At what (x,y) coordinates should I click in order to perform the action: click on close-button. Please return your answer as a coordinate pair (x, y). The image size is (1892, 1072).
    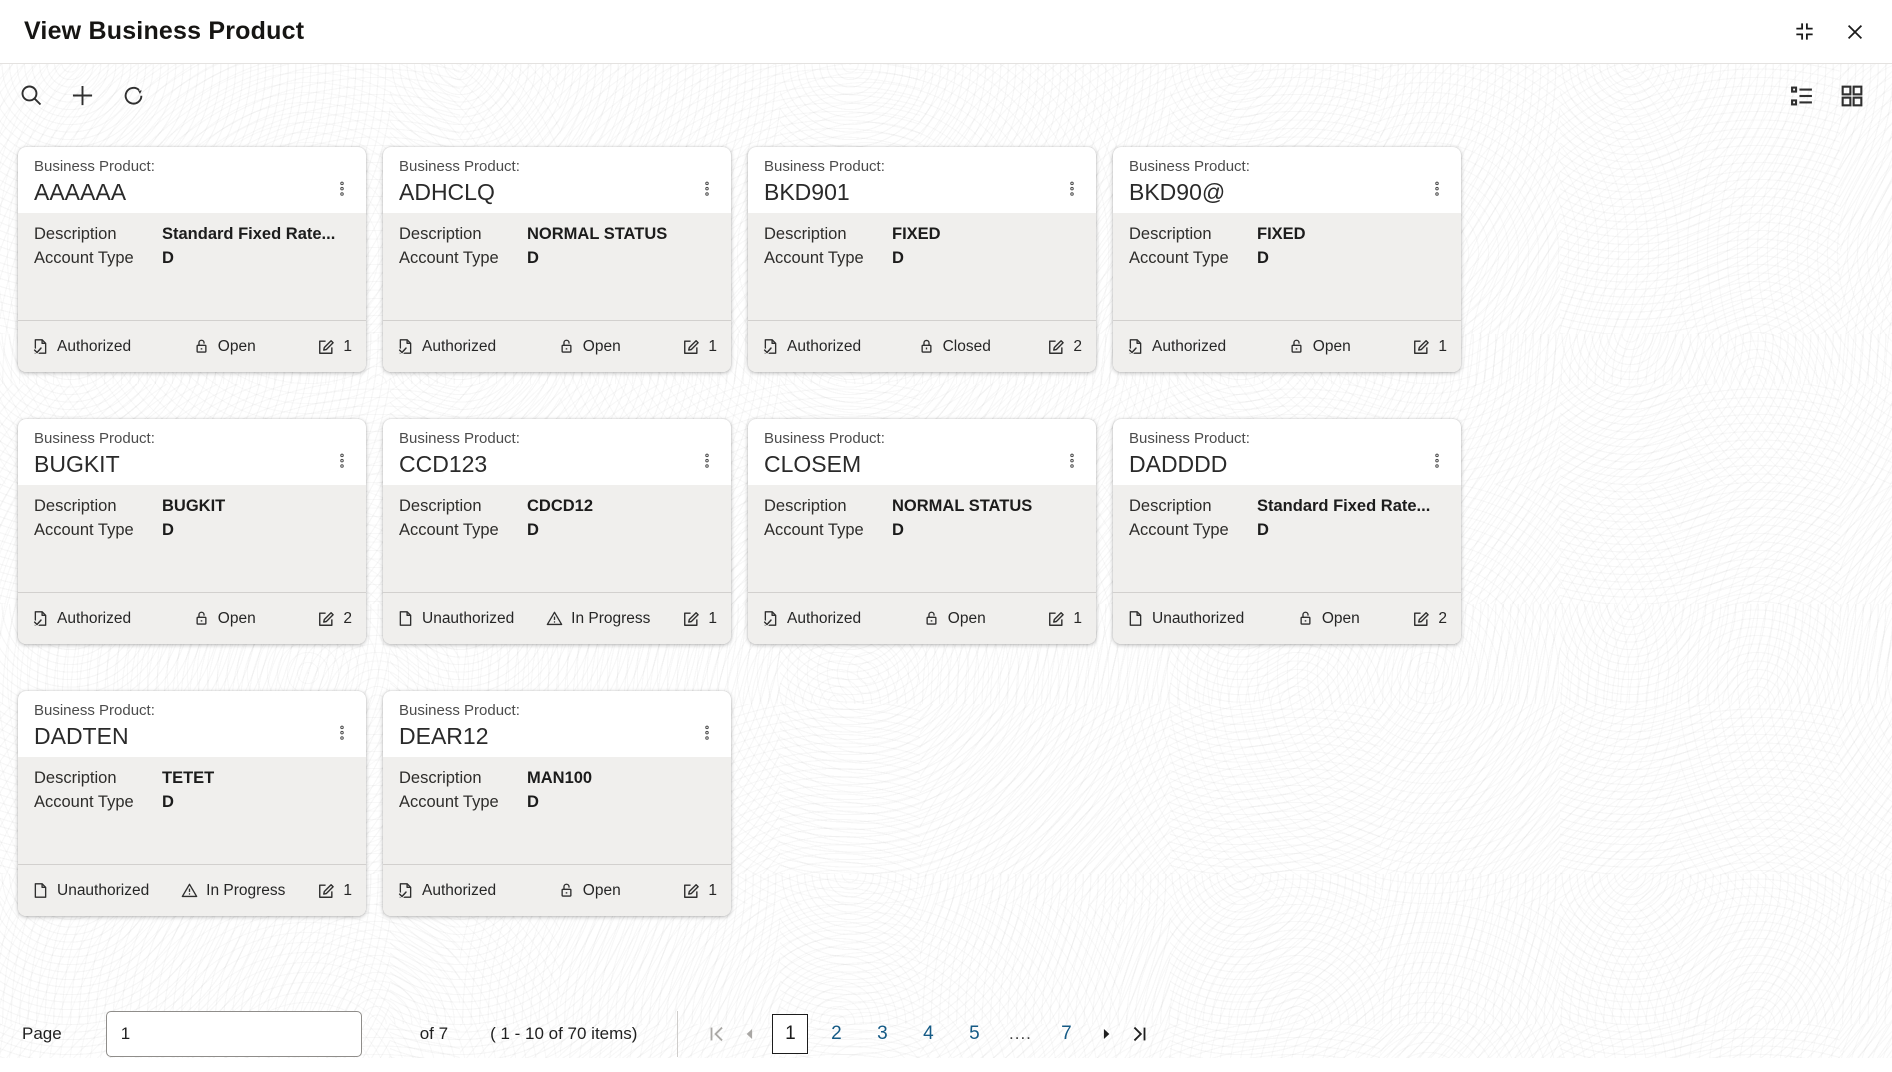
    Looking at the image, I should click on (1855, 32).